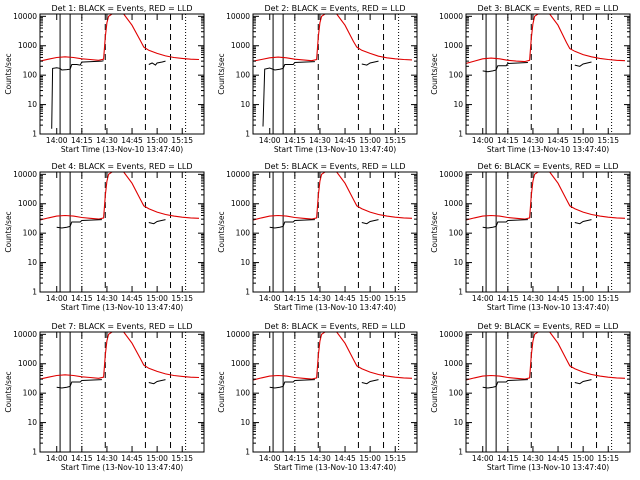 The image size is (640, 480). I want to click on panel-title: Det 8: BLACK = Events, RED = LLD, so click(335, 326).